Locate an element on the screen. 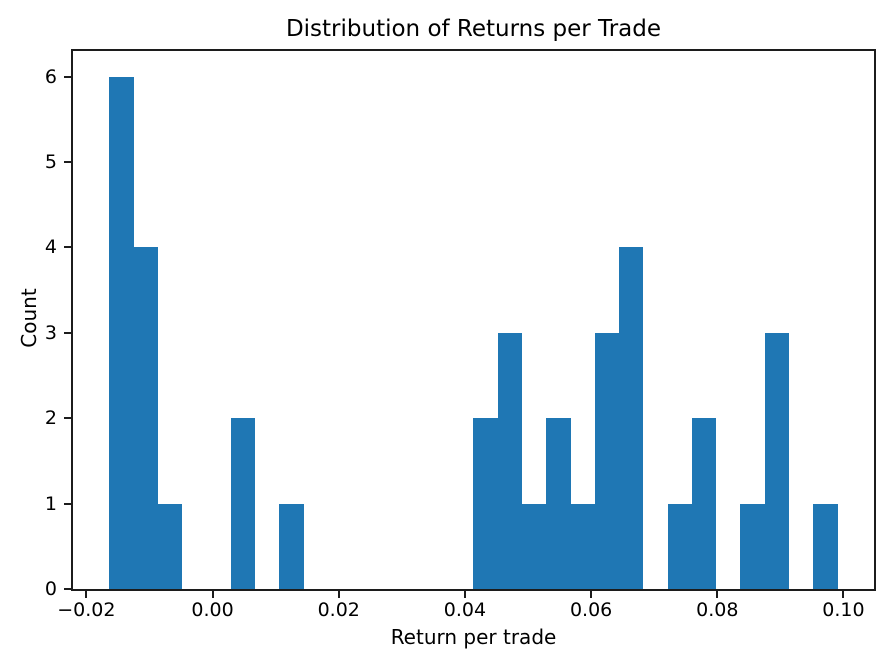  y-tick-label: 5 is located at coordinates (50, 162).